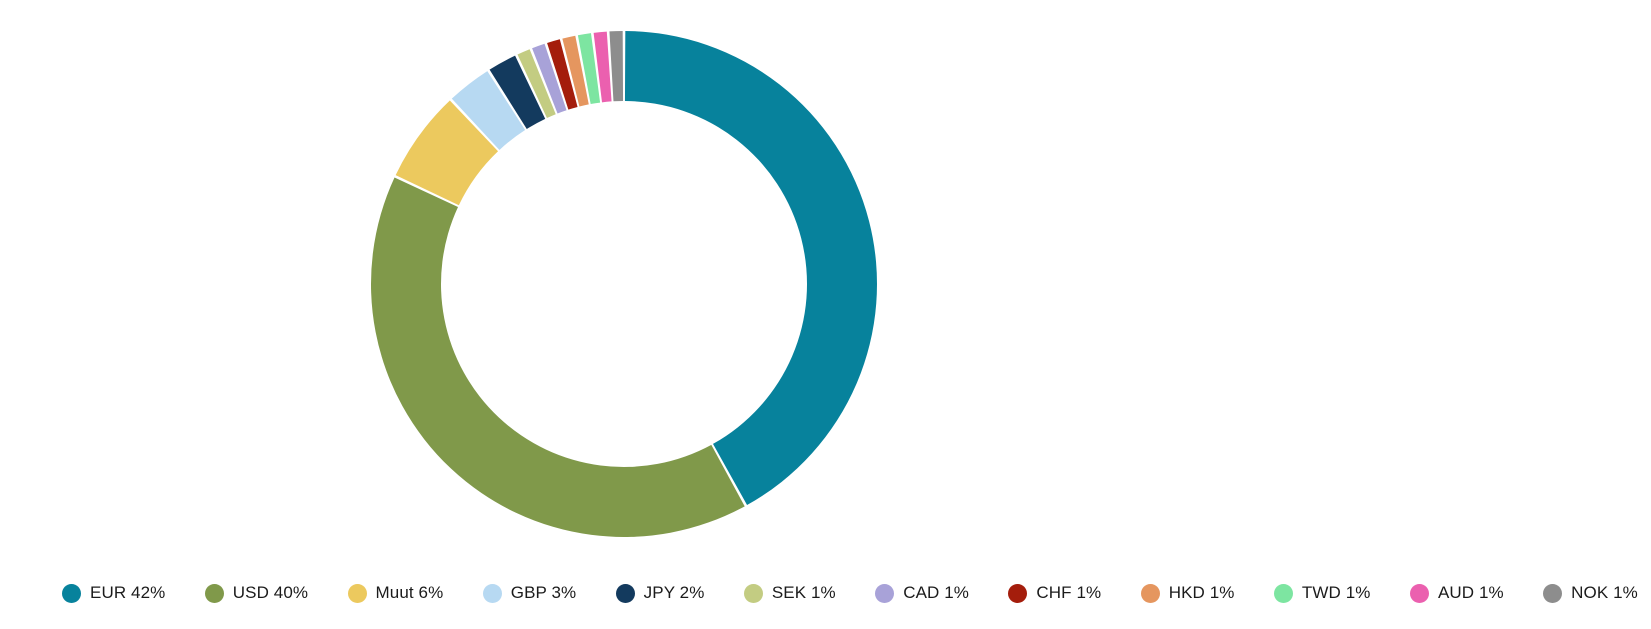  What do you see at coordinates (492, 593) in the screenshot?
I see `legend-marker-gbp-icon` at bounding box center [492, 593].